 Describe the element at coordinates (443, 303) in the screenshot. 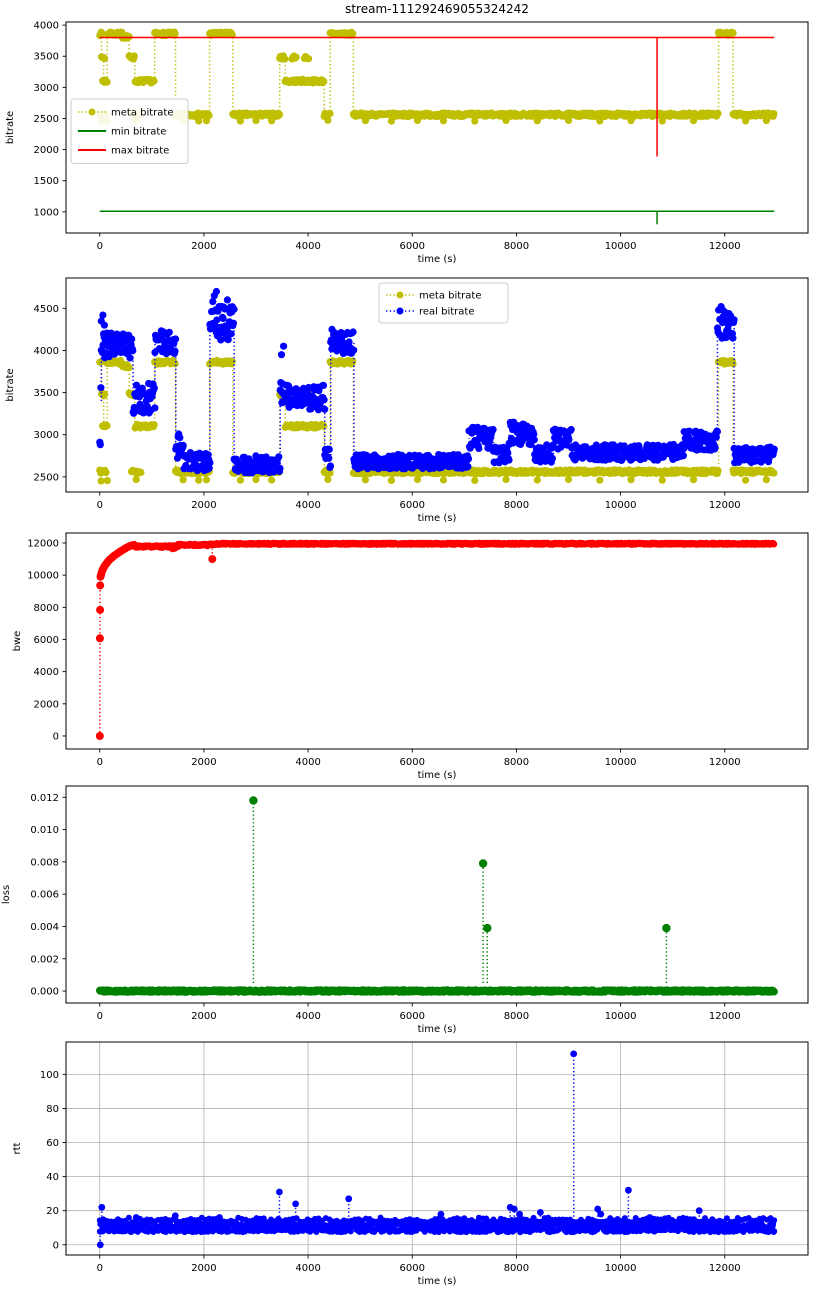

I see `legend: meta bitrate real bitrate` at that location.